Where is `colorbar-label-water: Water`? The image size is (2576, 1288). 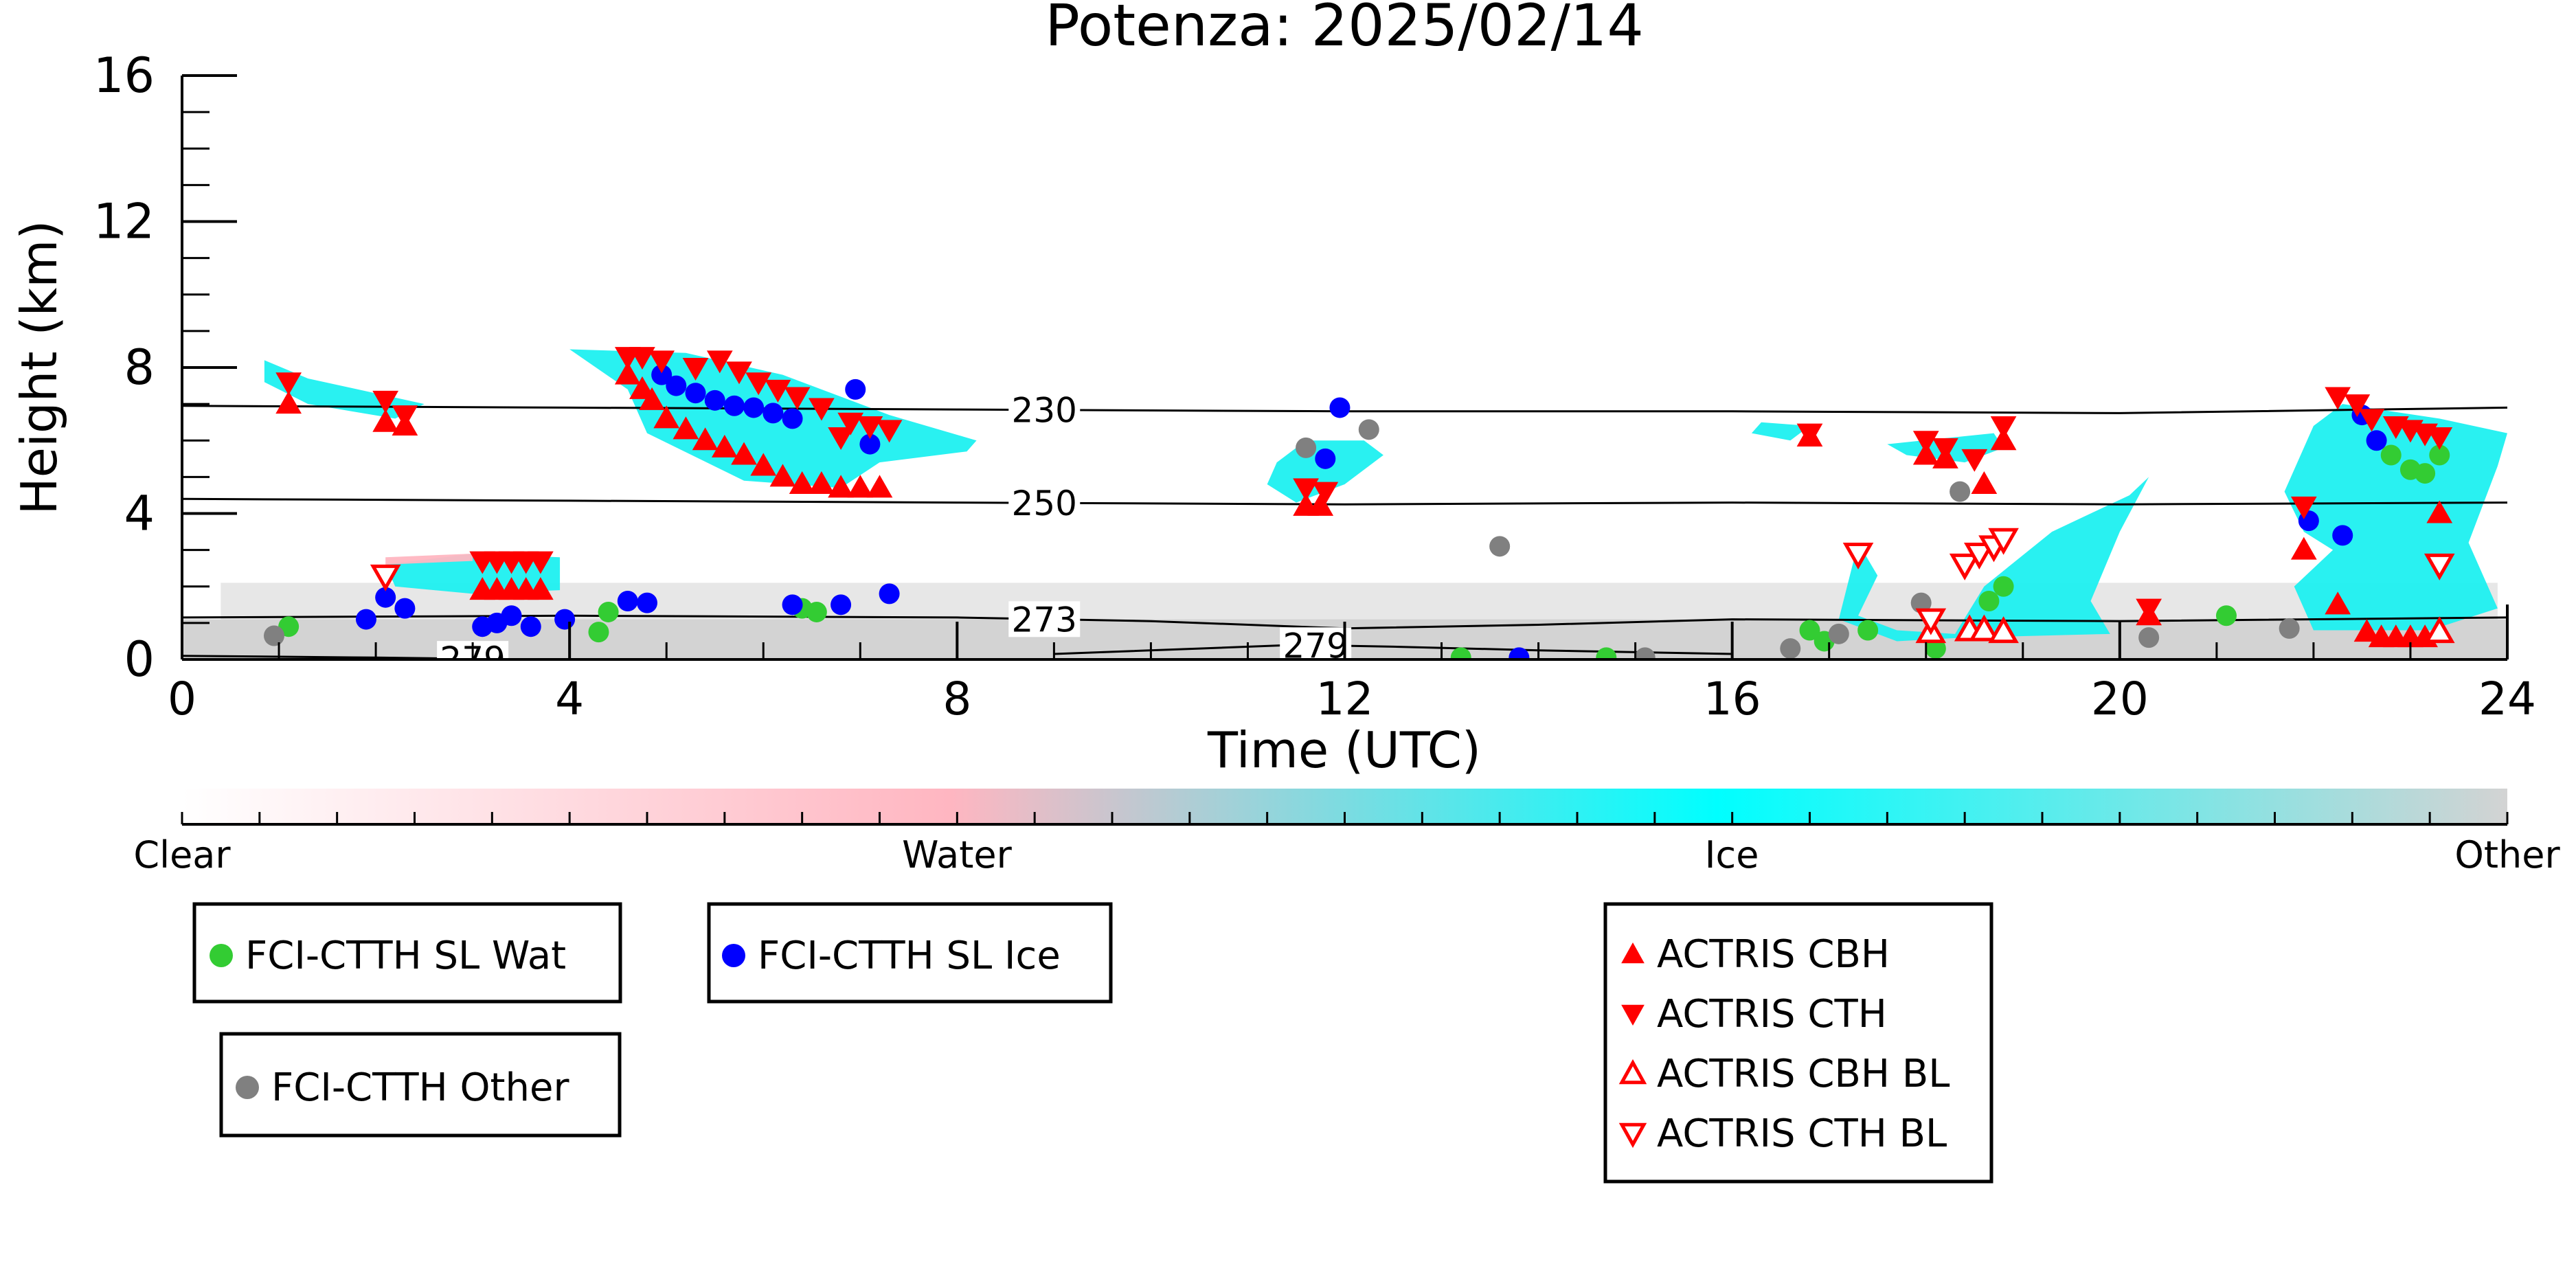
colorbar-label-water: Water is located at coordinates (957, 855).